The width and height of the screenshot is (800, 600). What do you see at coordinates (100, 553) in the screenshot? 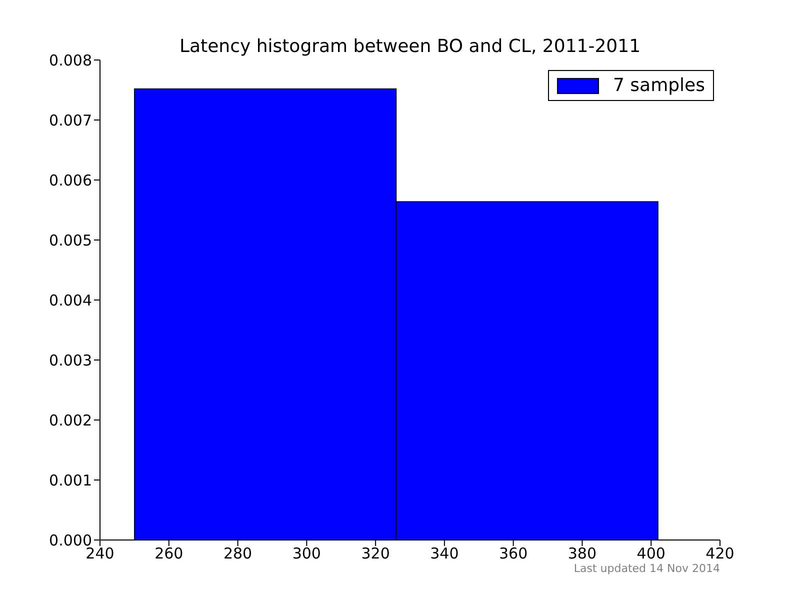
I see `x-tick-label: 240` at bounding box center [100, 553].